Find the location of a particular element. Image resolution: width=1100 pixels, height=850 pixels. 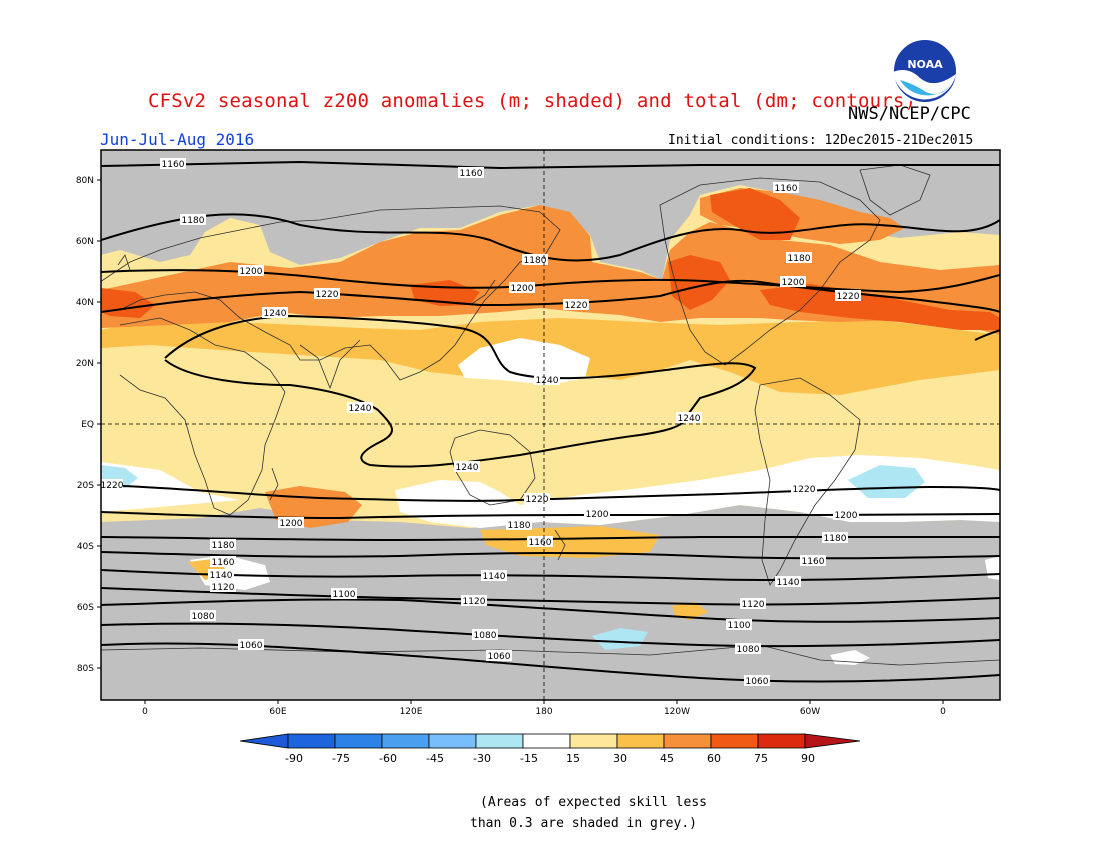

lon-label: 180 is located at coordinates (543, 712).